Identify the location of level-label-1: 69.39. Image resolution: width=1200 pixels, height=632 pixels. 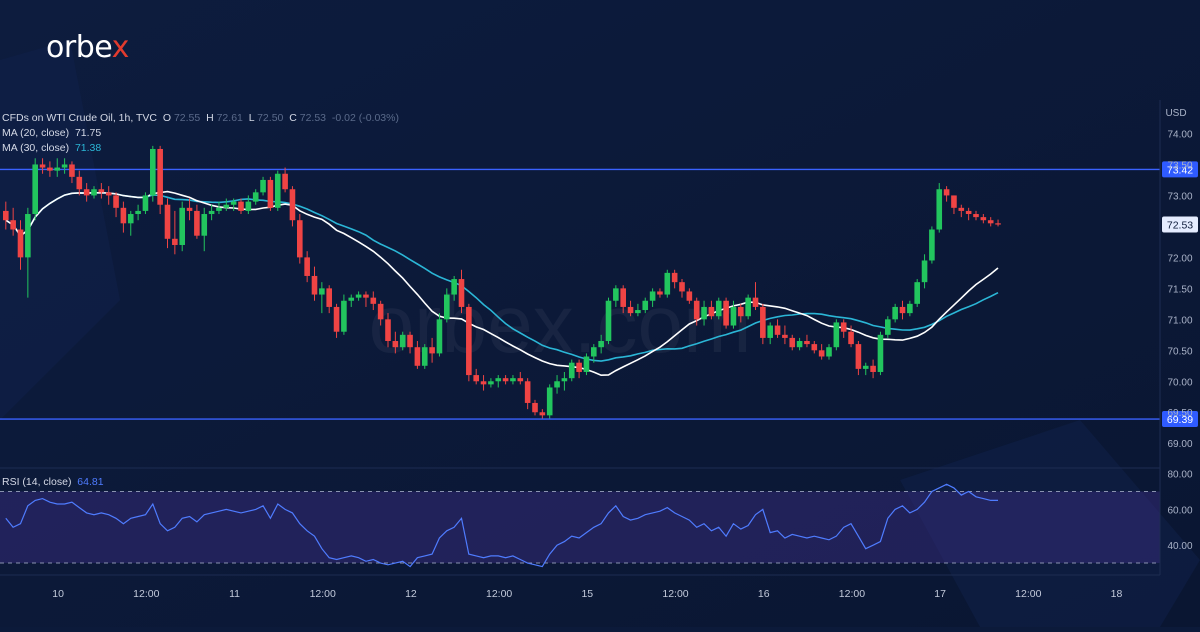
(1180, 420).